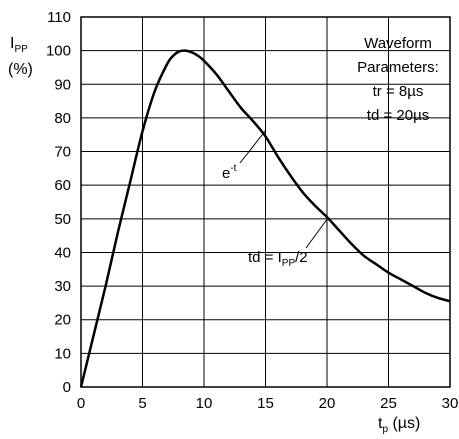  I want to click on parameters-box: Waveform Parameters: tr = 8µs td = 20µs, so click(398, 79).